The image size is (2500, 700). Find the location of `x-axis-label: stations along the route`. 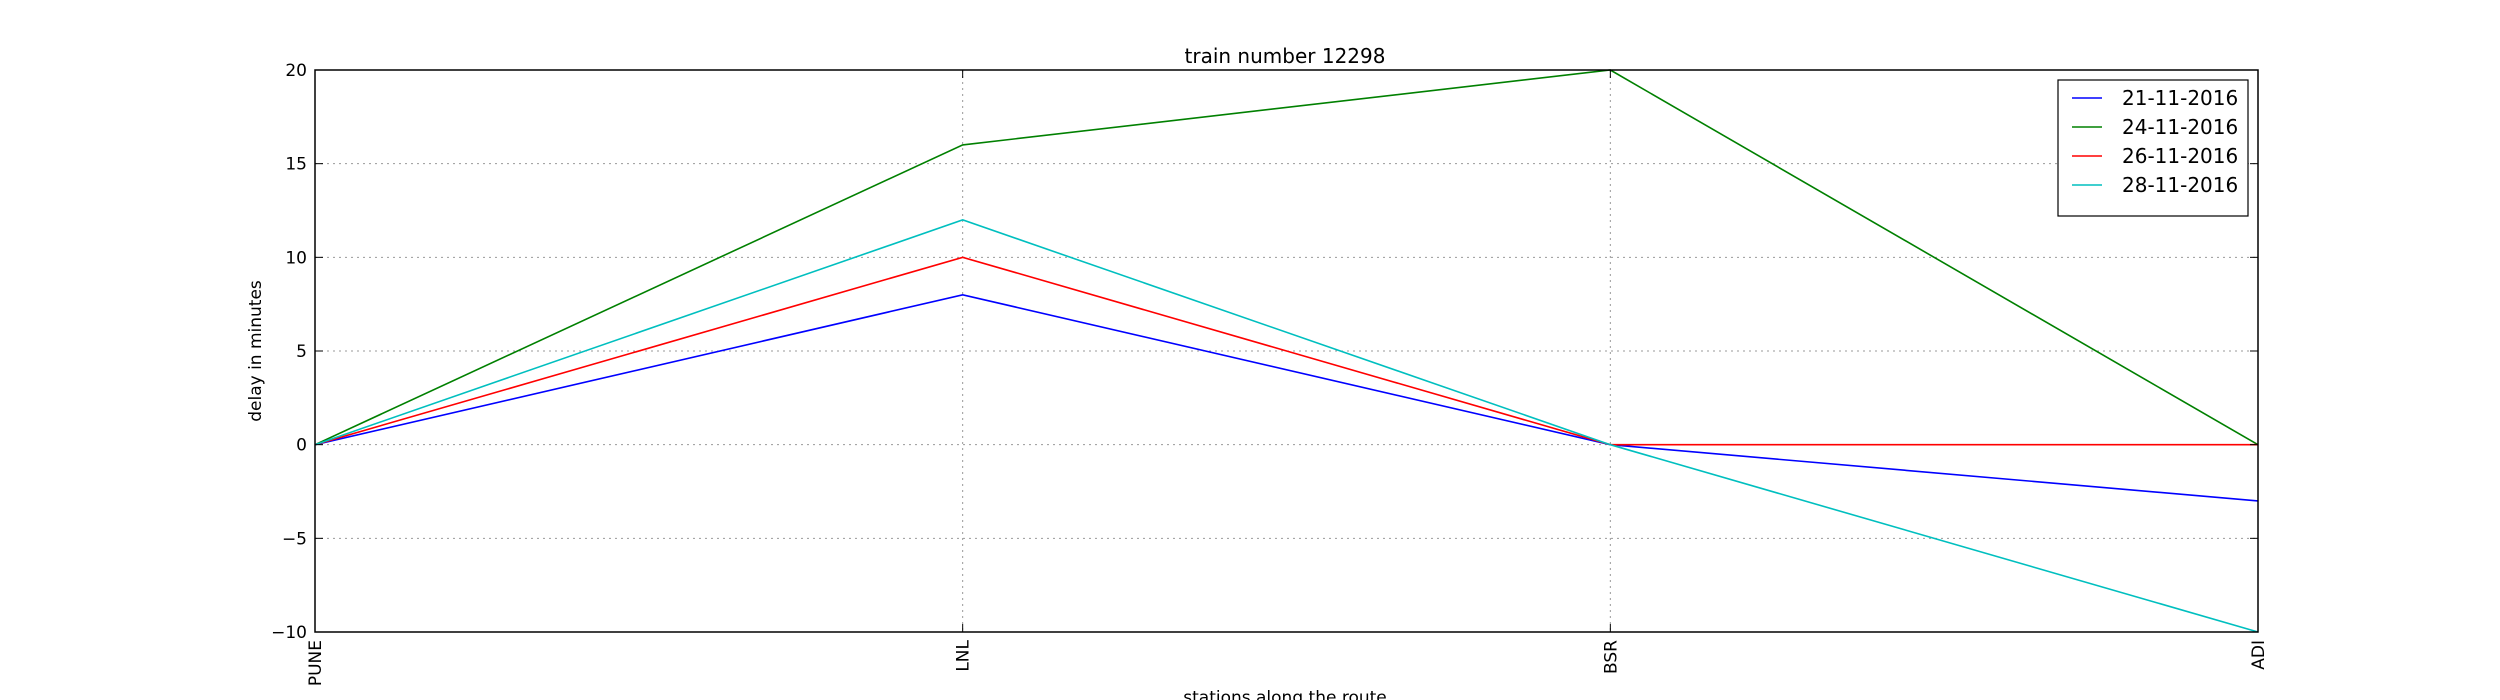

x-axis-label: stations along the route is located at coordinates (1285, 694).